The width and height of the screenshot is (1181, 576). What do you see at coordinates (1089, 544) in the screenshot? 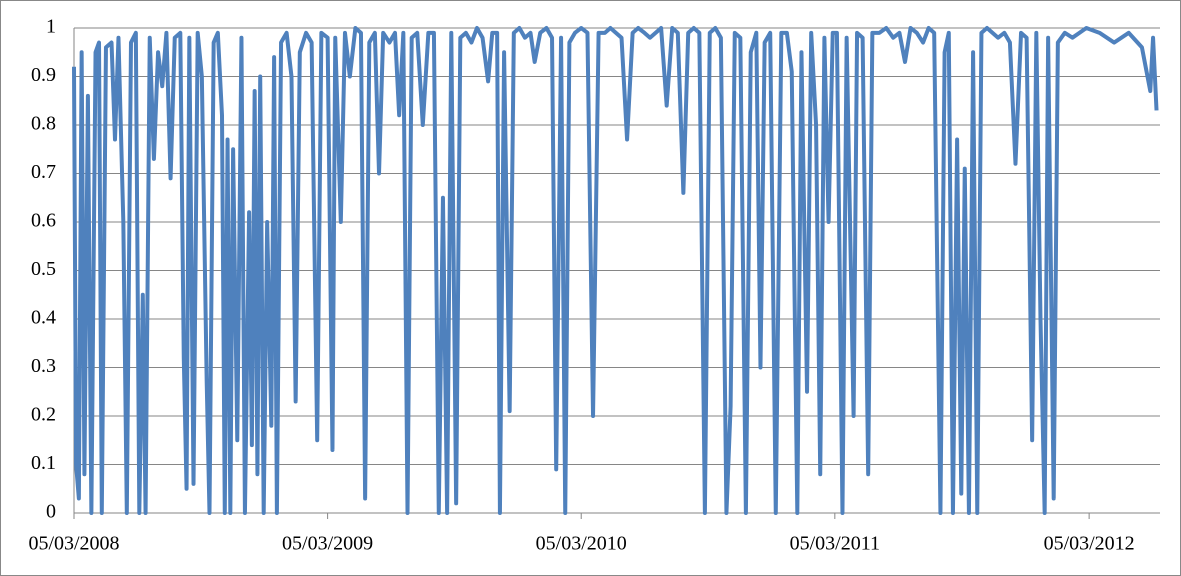
I see `x-tick-label: 05/03/2012` at bounding box center [1089, 544].